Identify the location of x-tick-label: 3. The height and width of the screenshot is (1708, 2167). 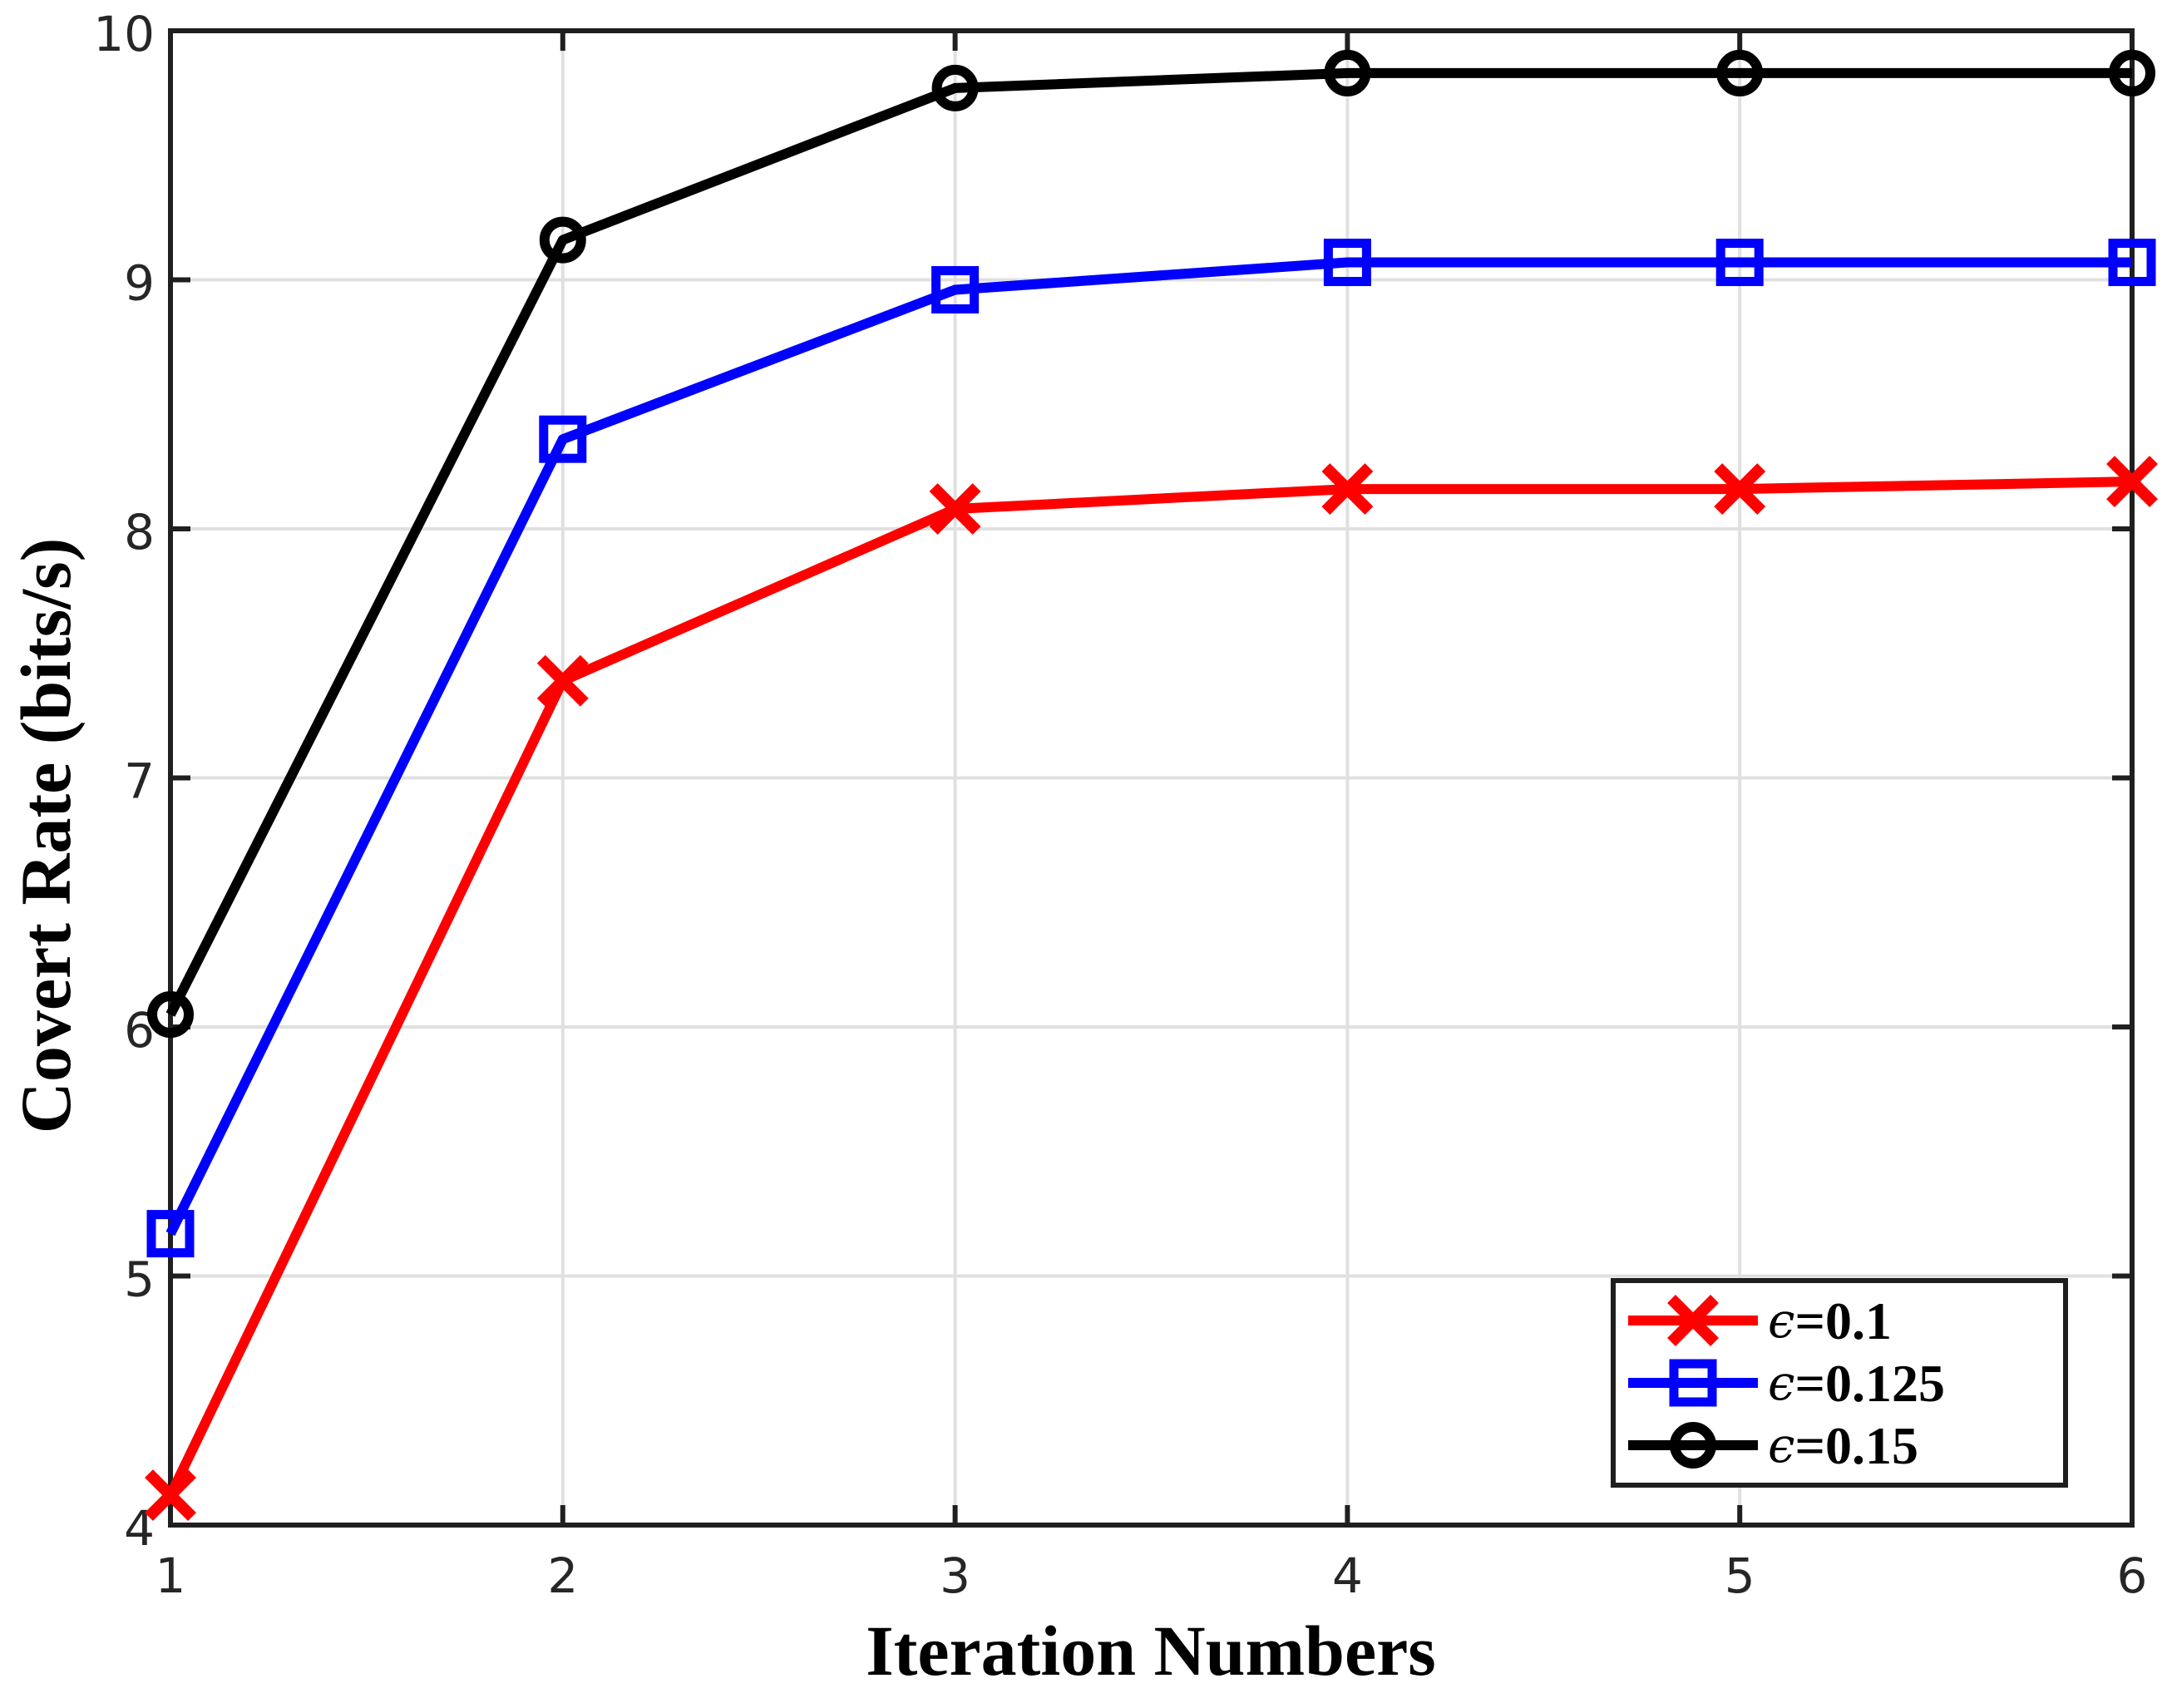
(955, 1576).